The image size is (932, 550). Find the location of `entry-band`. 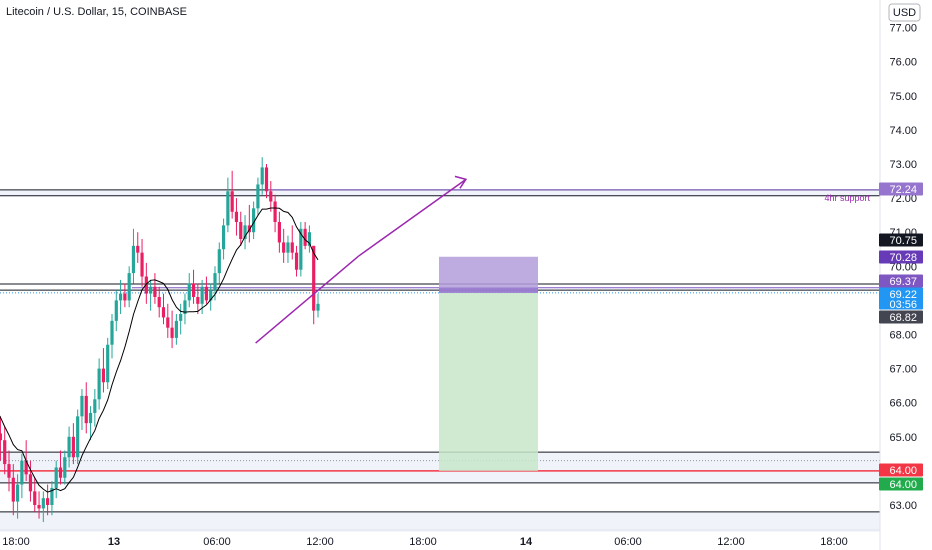

entry-band is located at coordinates (488, 290).